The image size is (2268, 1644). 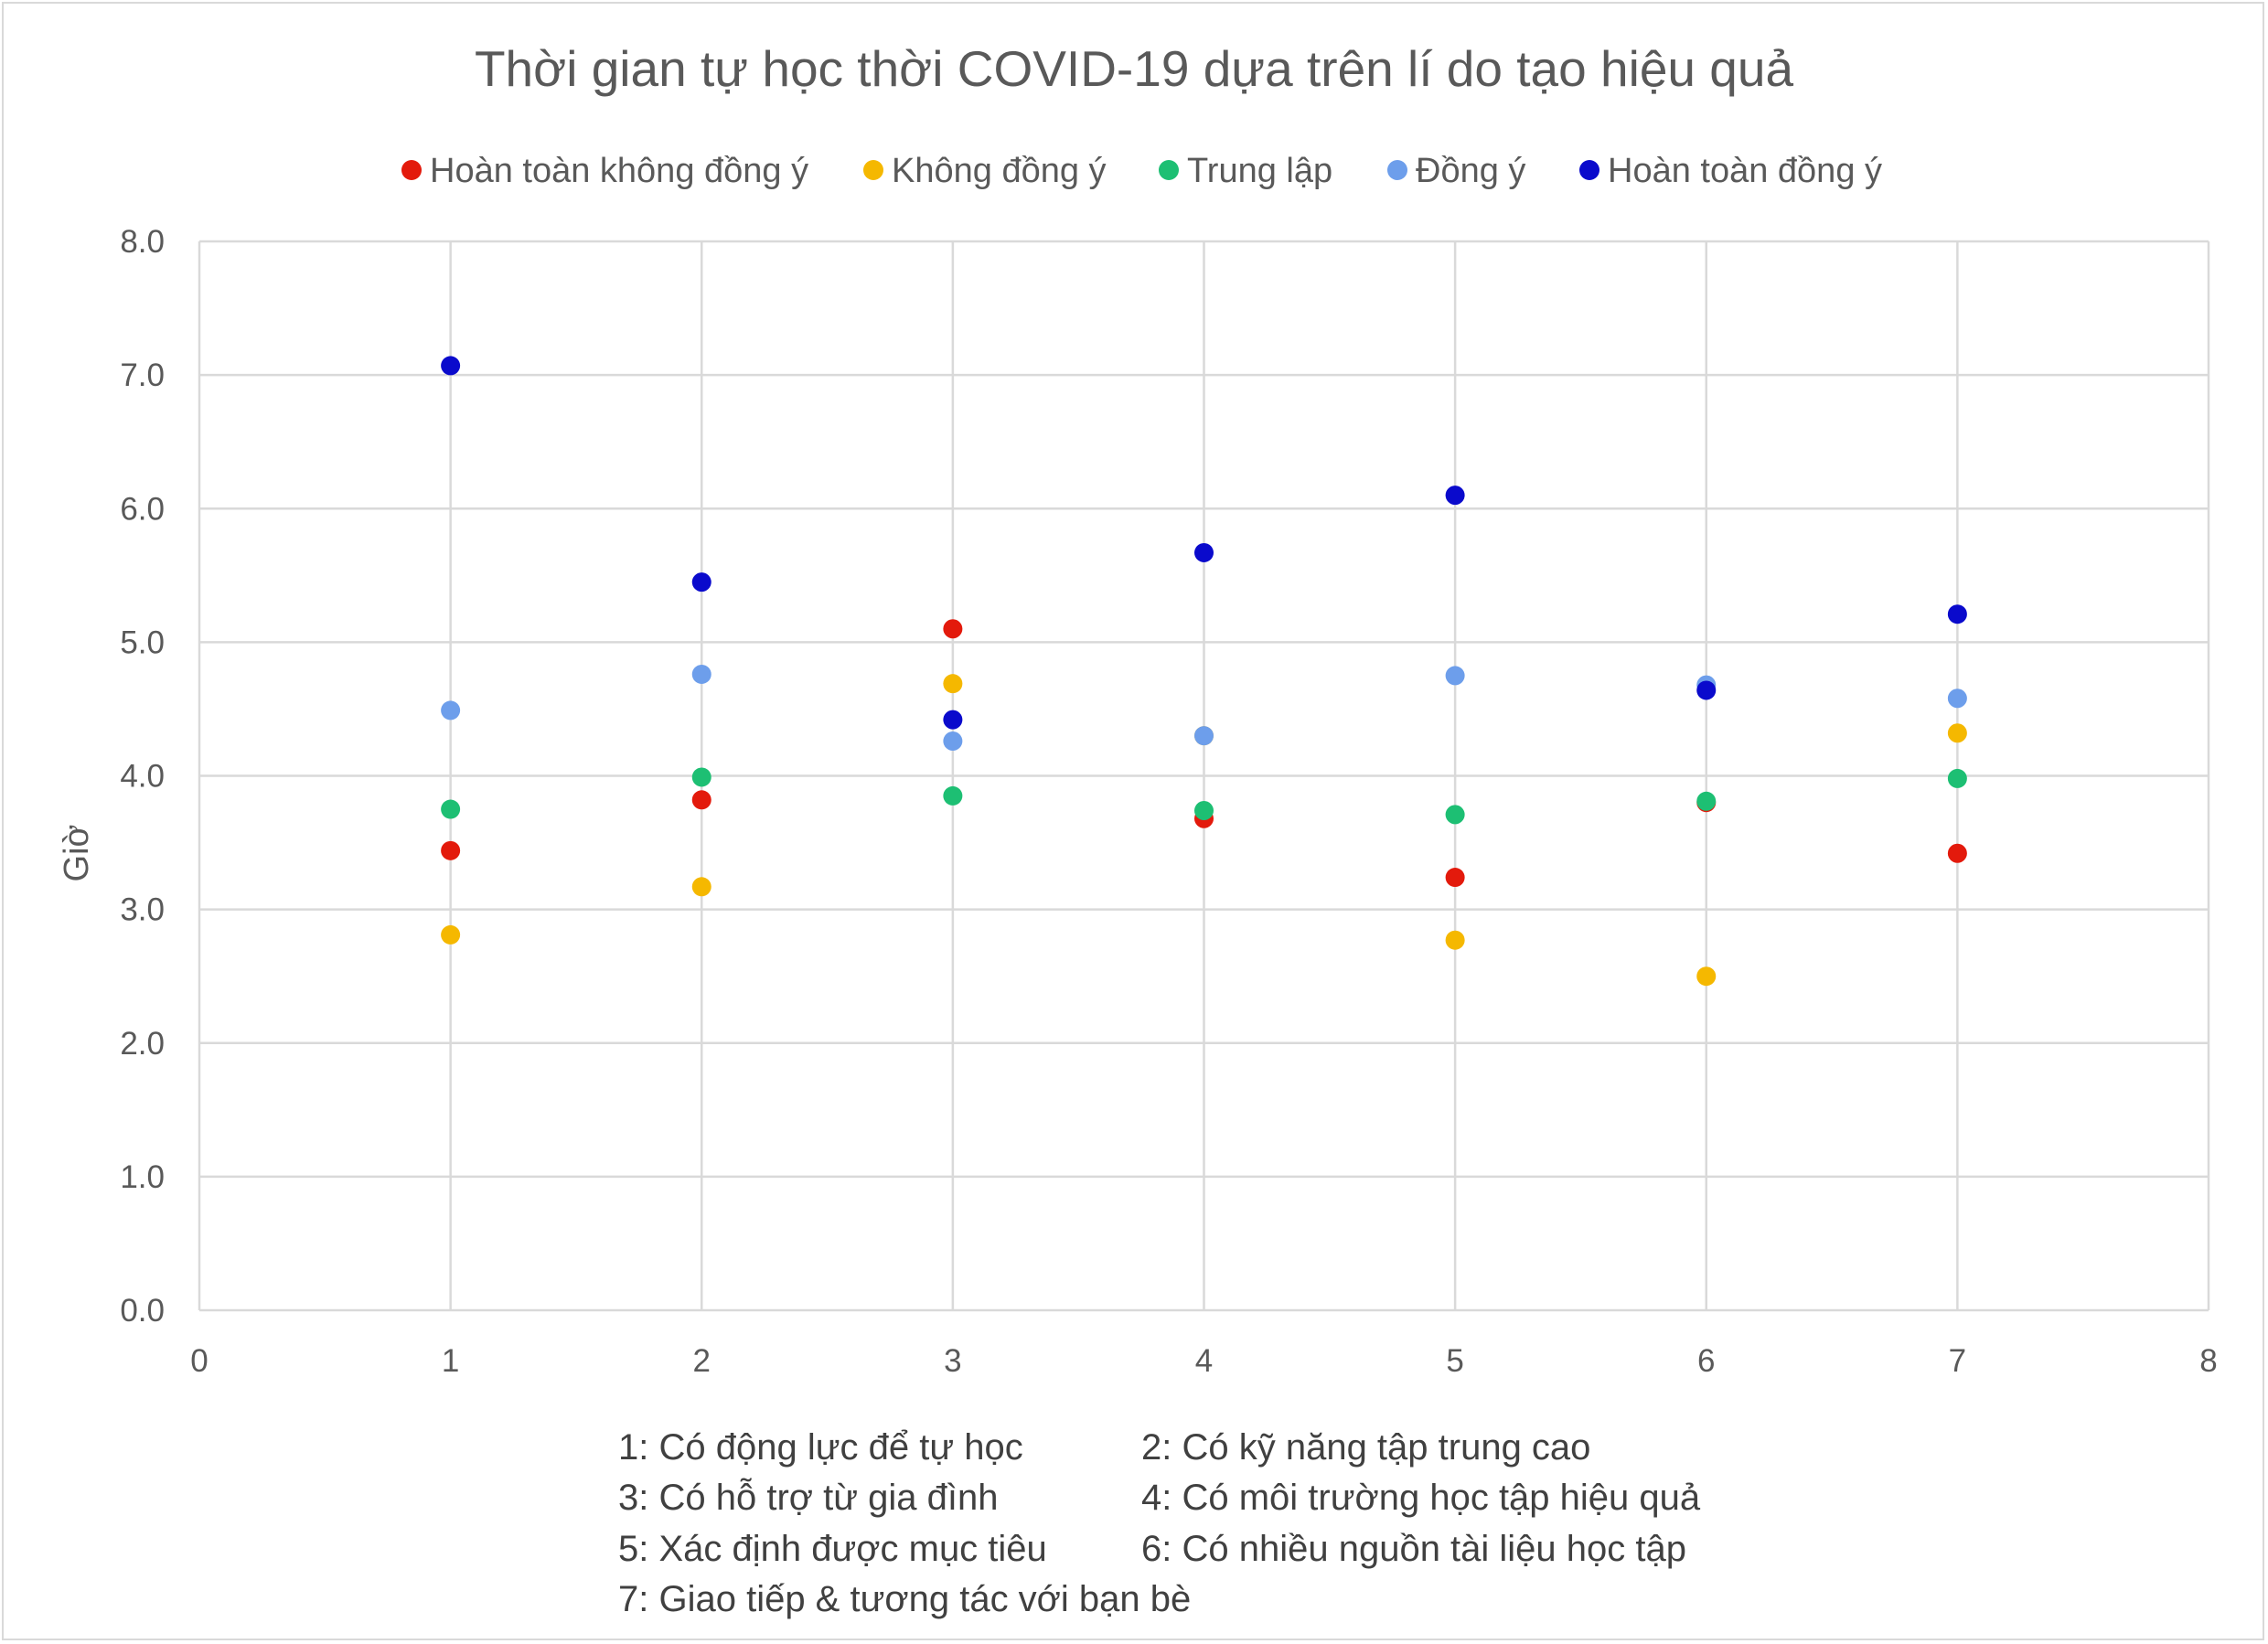 I want to click on x-tick-label: 6, so click(x=1706, y=1361).